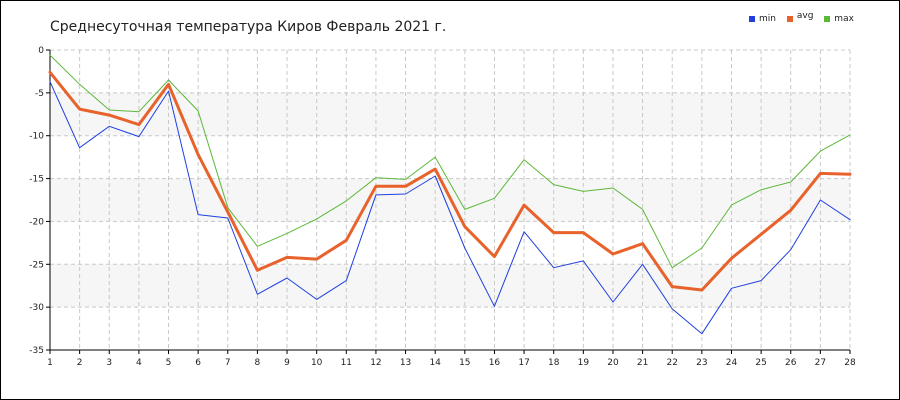  What do you see at coordinates (228, 363) in the screenshot?
I see `x-tick-label: 7` at bounding box center [228, 363].